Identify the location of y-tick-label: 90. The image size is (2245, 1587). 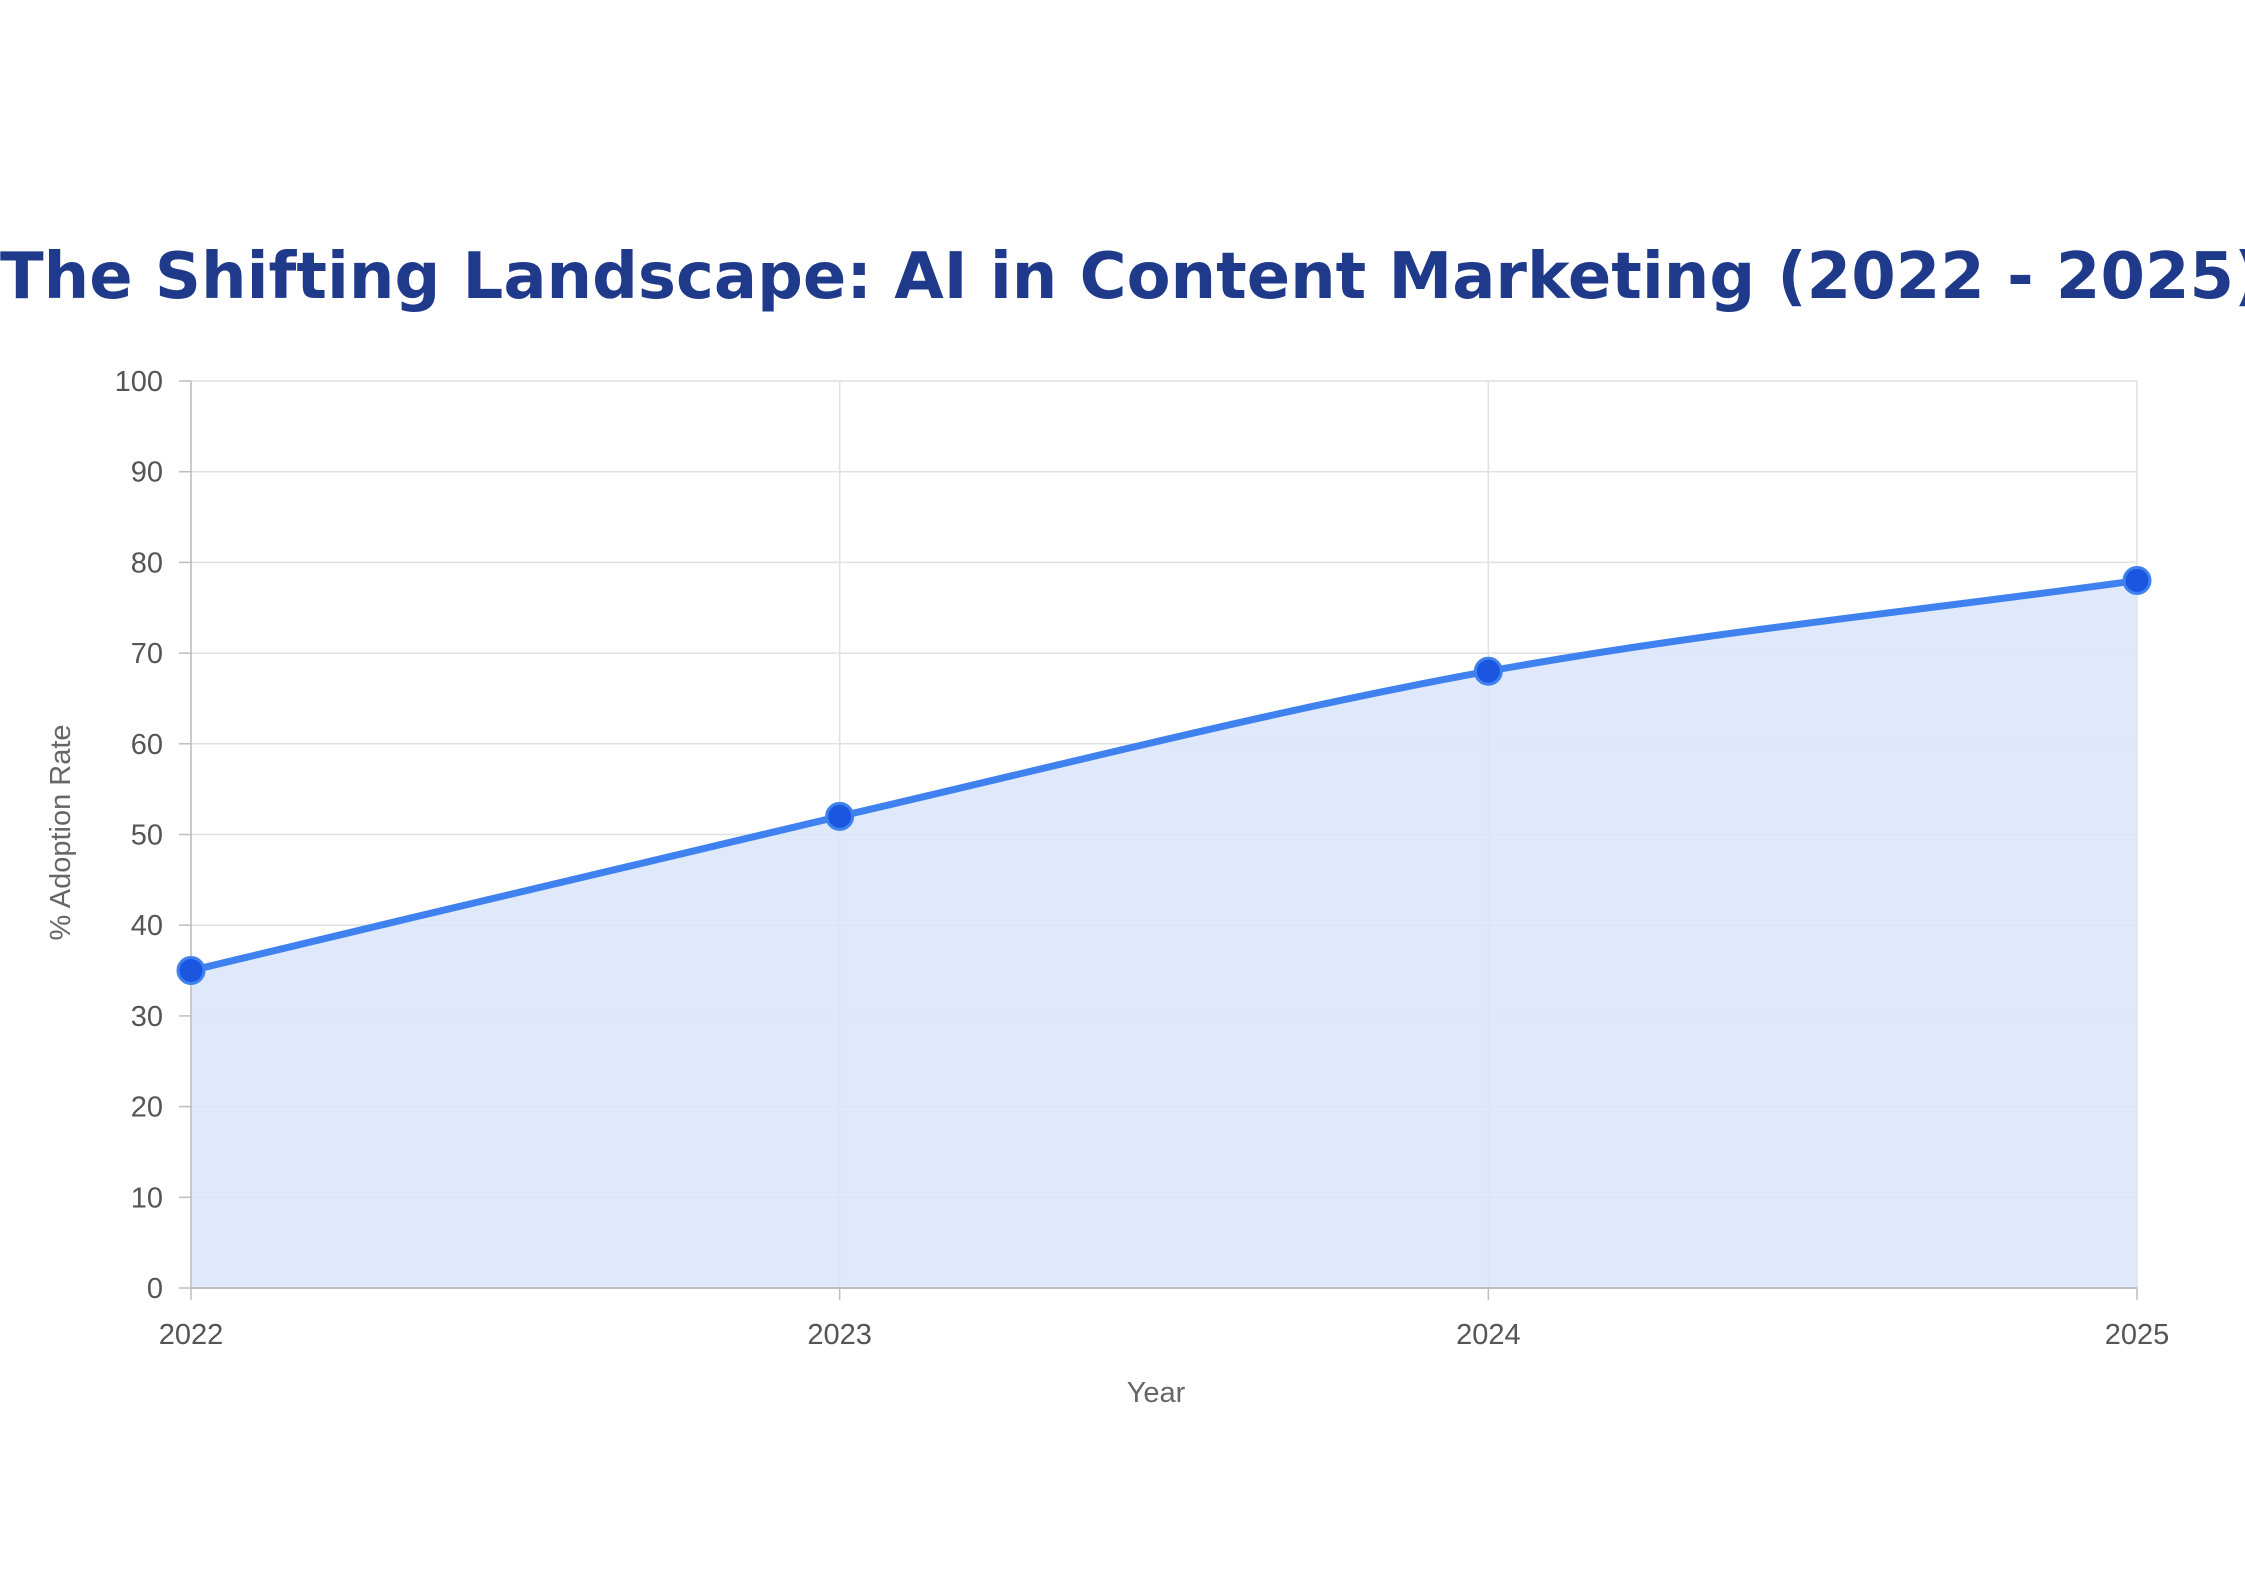
(147, 473).